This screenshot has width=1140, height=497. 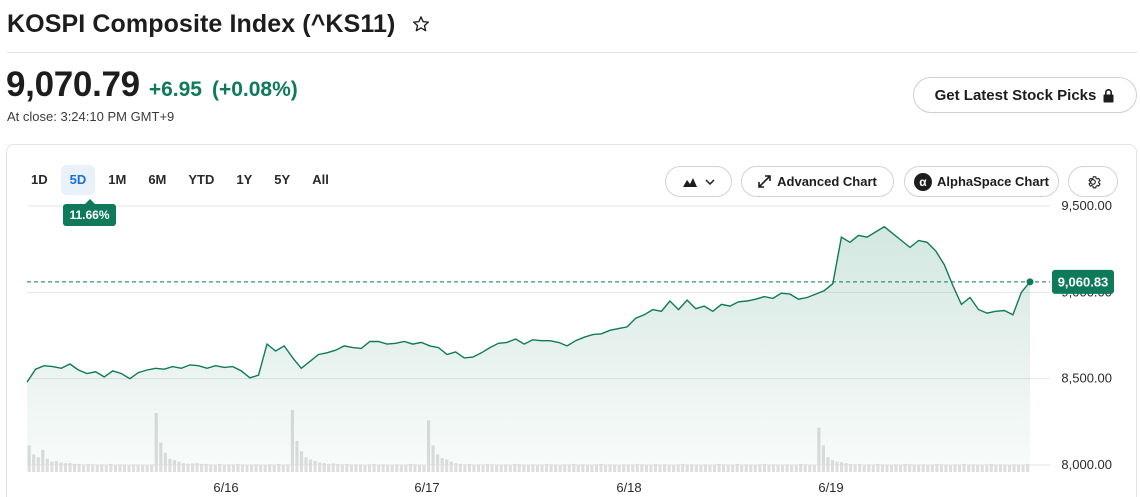 What do you see at coordinates (175, 89) in the screenshot?
I see `price-change: +6.95` at bounding box center [175, 89].